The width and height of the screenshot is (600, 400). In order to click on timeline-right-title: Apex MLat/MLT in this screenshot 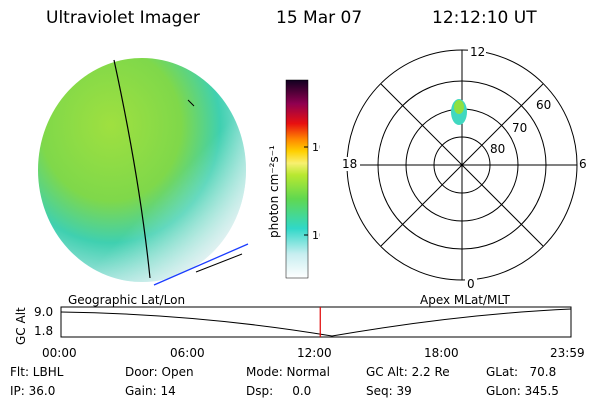, I will do `click(465, 300)`.